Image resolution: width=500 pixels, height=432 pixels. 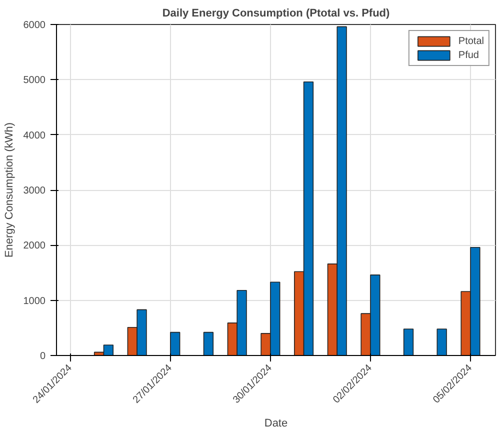 I want to click on y-axis-title: Energy Consumption (kWh), so click(x=9, y=190).